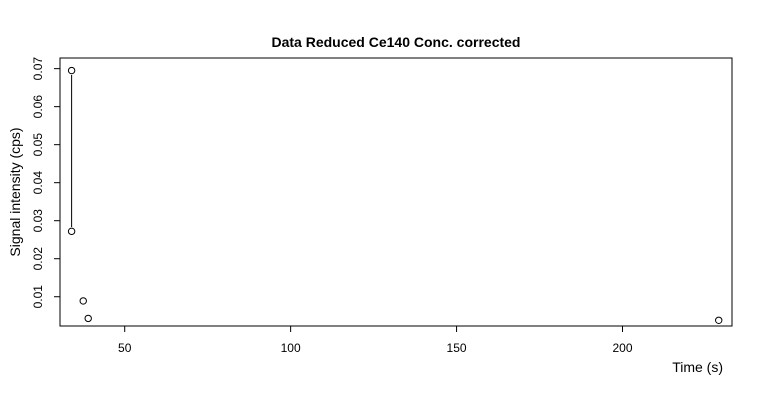 This screenshot has width=760, height=400. I want to click on y-tick-label: 0.03, so click(38, 221).